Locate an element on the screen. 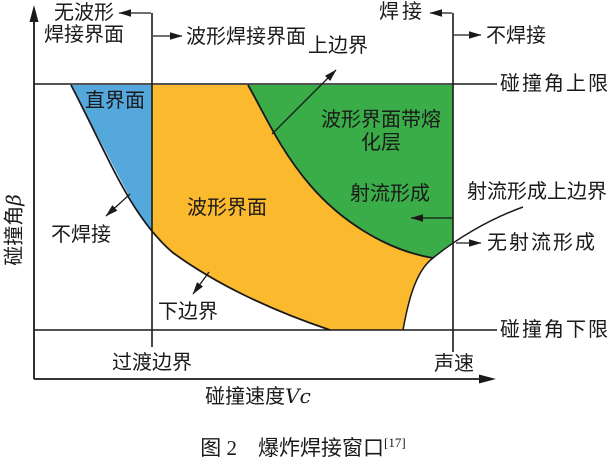 The width and height of the screenshot is (613, 468). jet-formation-boundary-curve is located at coordinates (463, 268).